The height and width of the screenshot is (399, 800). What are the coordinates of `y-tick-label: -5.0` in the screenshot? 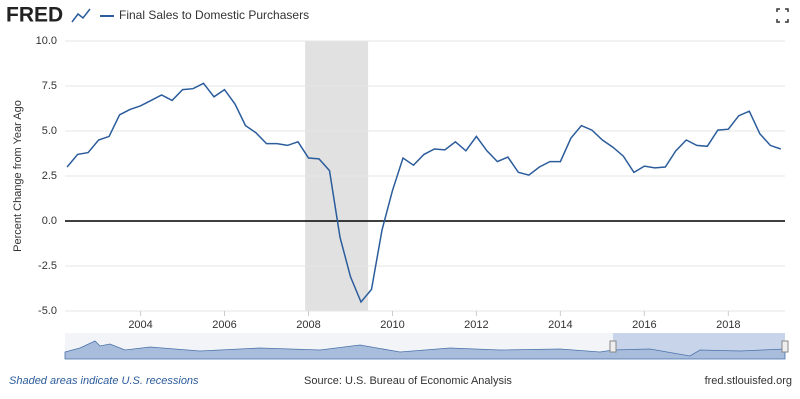 It's located at (47, 311).